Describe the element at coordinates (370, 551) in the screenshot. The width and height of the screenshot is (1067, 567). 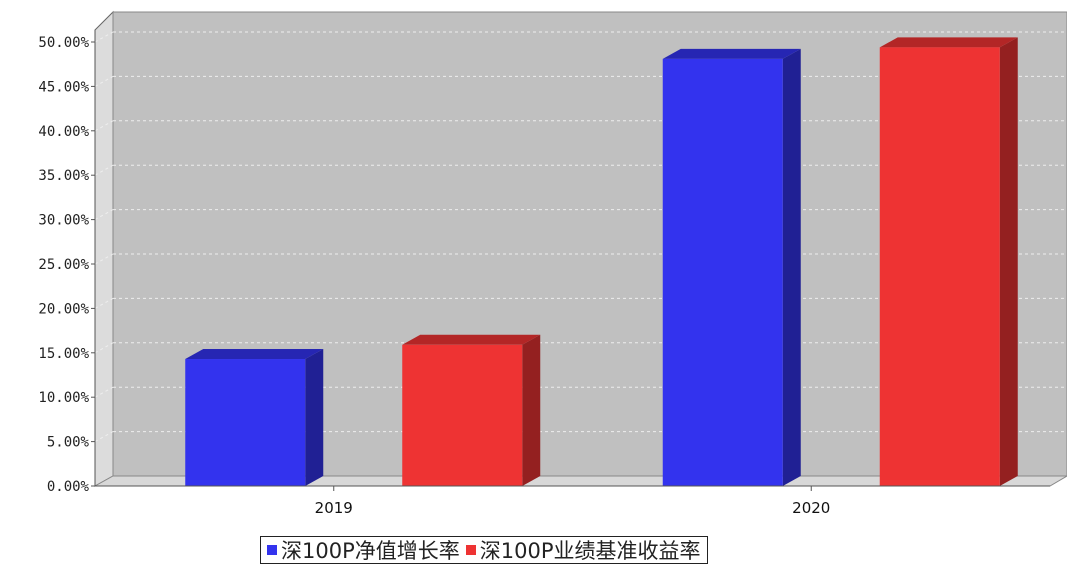
I see `legend-label-nav-growth: 深100P净值增长率` at that location.